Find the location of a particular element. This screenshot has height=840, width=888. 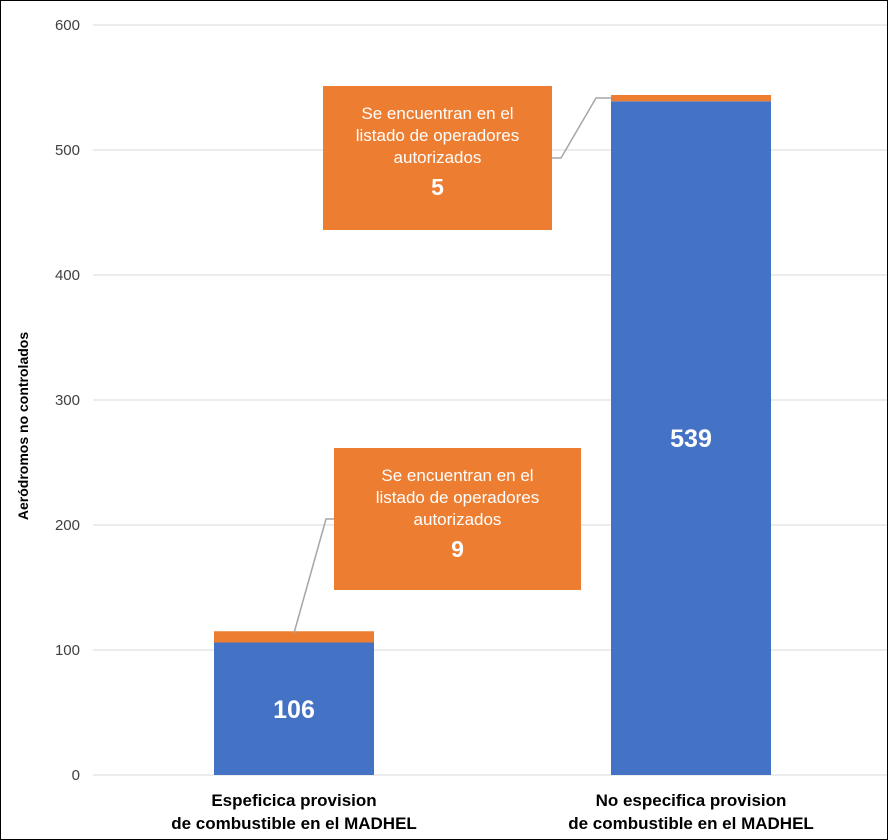

bar-value-label: 106 is located at coordinates (294, 710).